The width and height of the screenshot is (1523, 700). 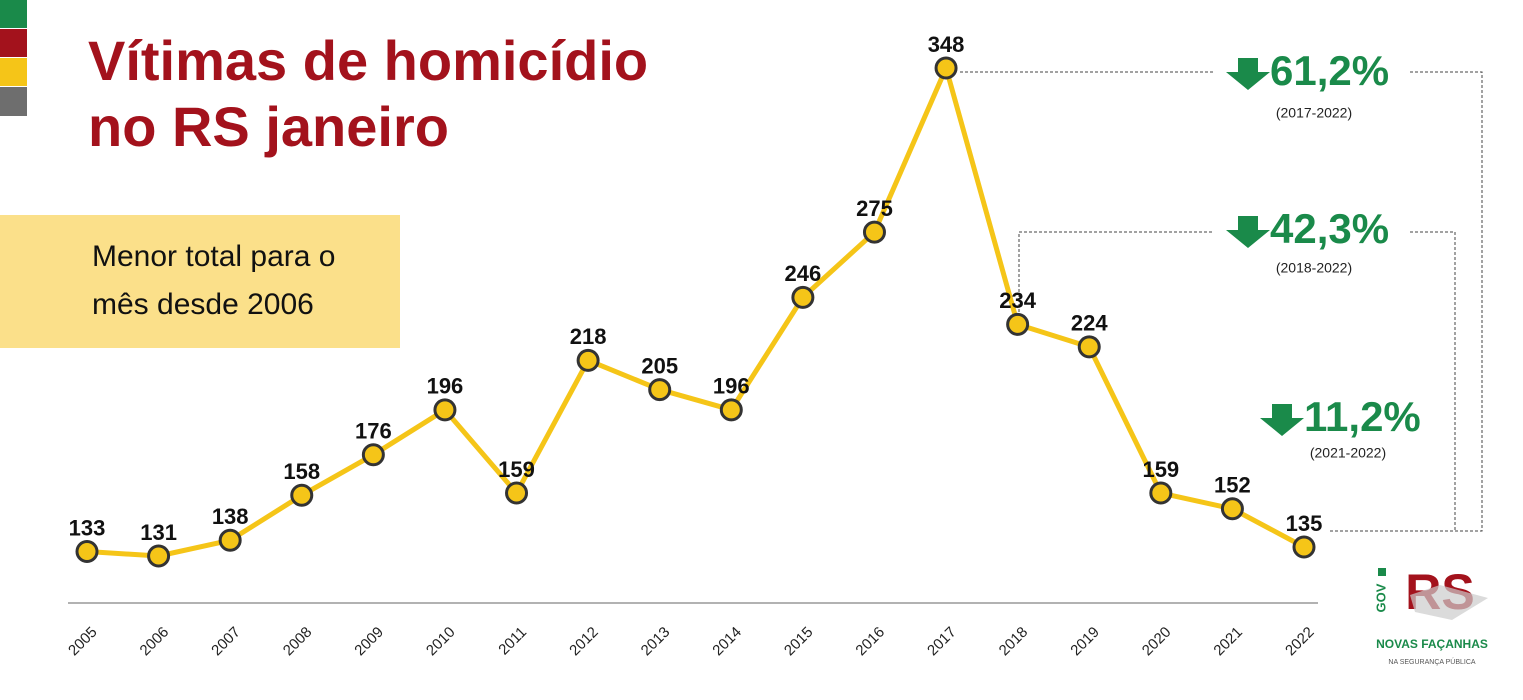 I want to click on x-tick-label: 2018, so click(x=1014, y=642).